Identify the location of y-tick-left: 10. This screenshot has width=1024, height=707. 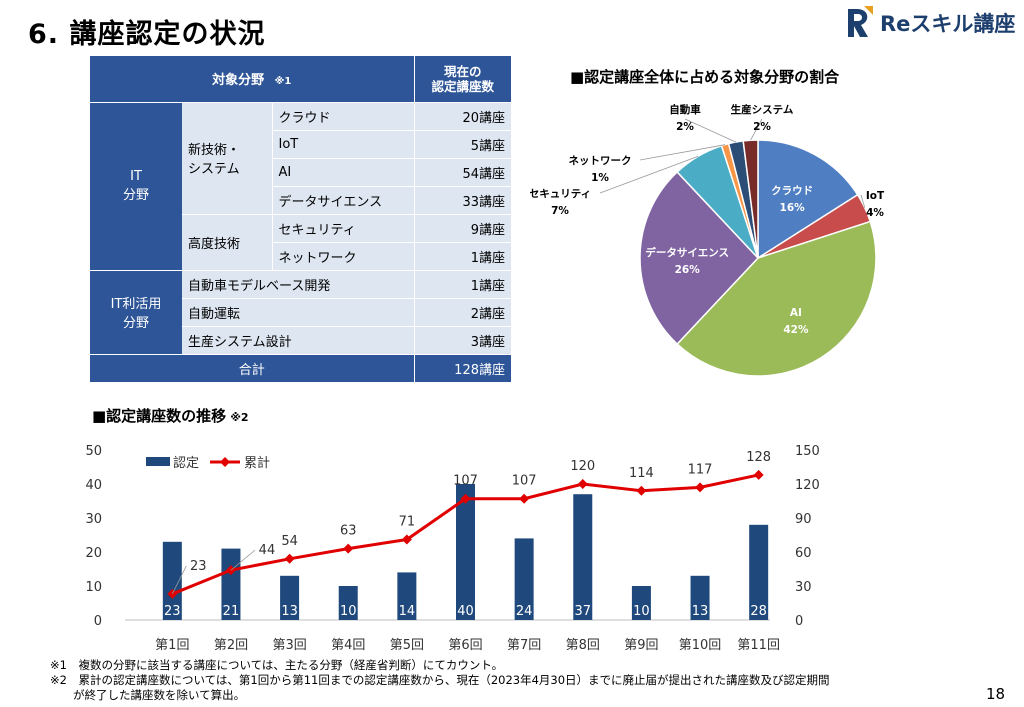
(93, 587).